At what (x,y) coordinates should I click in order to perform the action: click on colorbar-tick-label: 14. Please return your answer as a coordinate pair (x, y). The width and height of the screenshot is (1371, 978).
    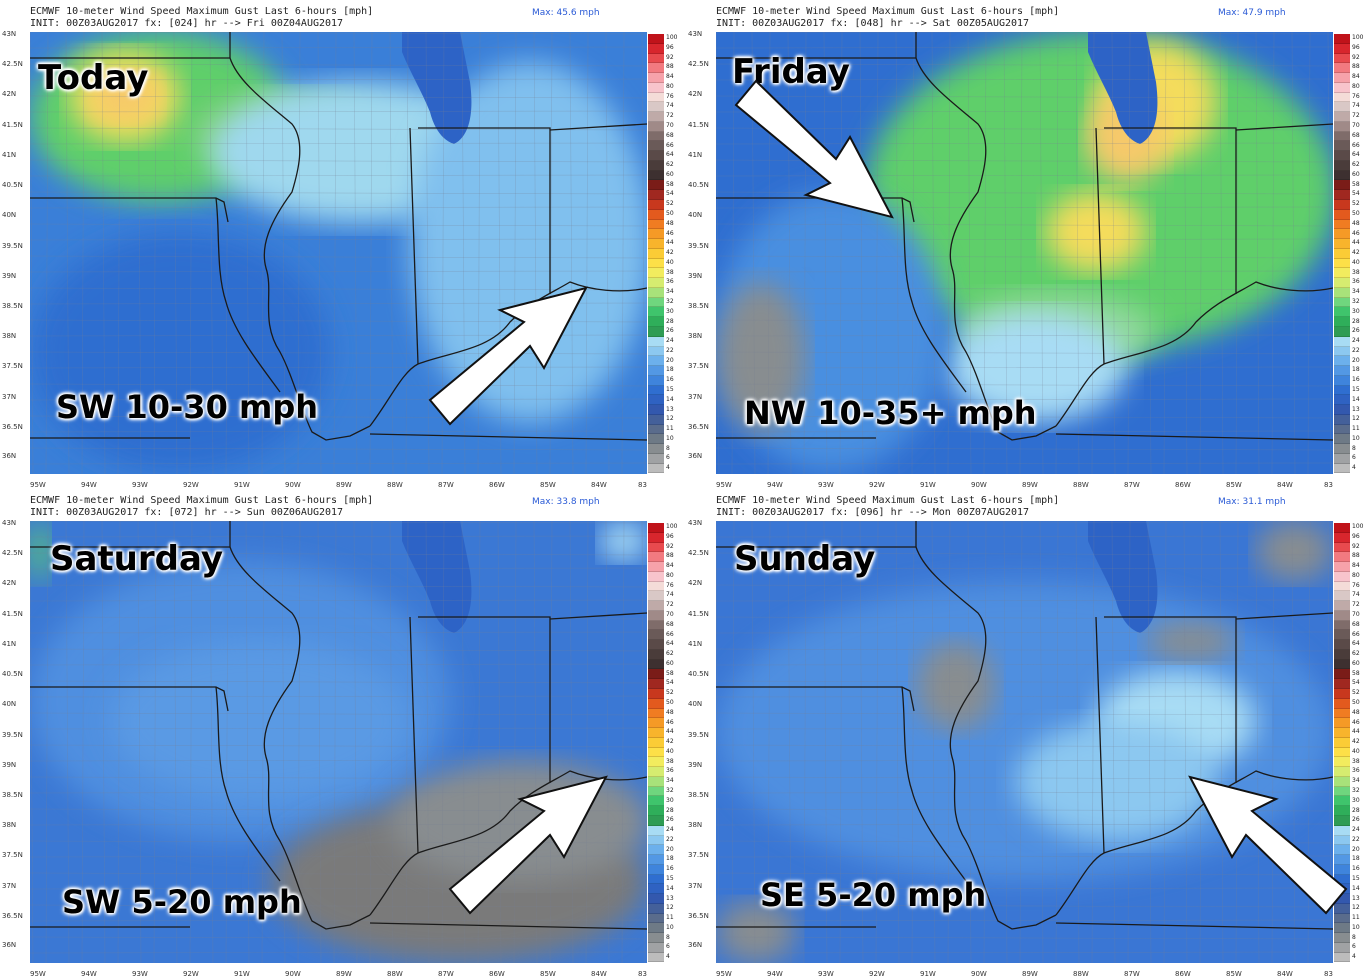
    Looking at the image, I should click on (670, 399).